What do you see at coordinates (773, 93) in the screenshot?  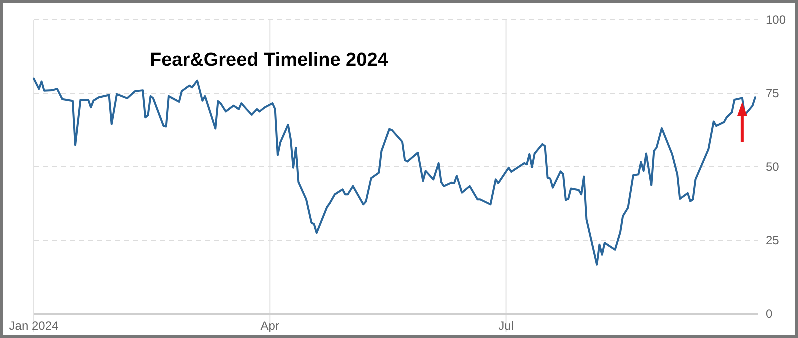 I see `y-tick-label: 75` at bounding box center [773, 93].